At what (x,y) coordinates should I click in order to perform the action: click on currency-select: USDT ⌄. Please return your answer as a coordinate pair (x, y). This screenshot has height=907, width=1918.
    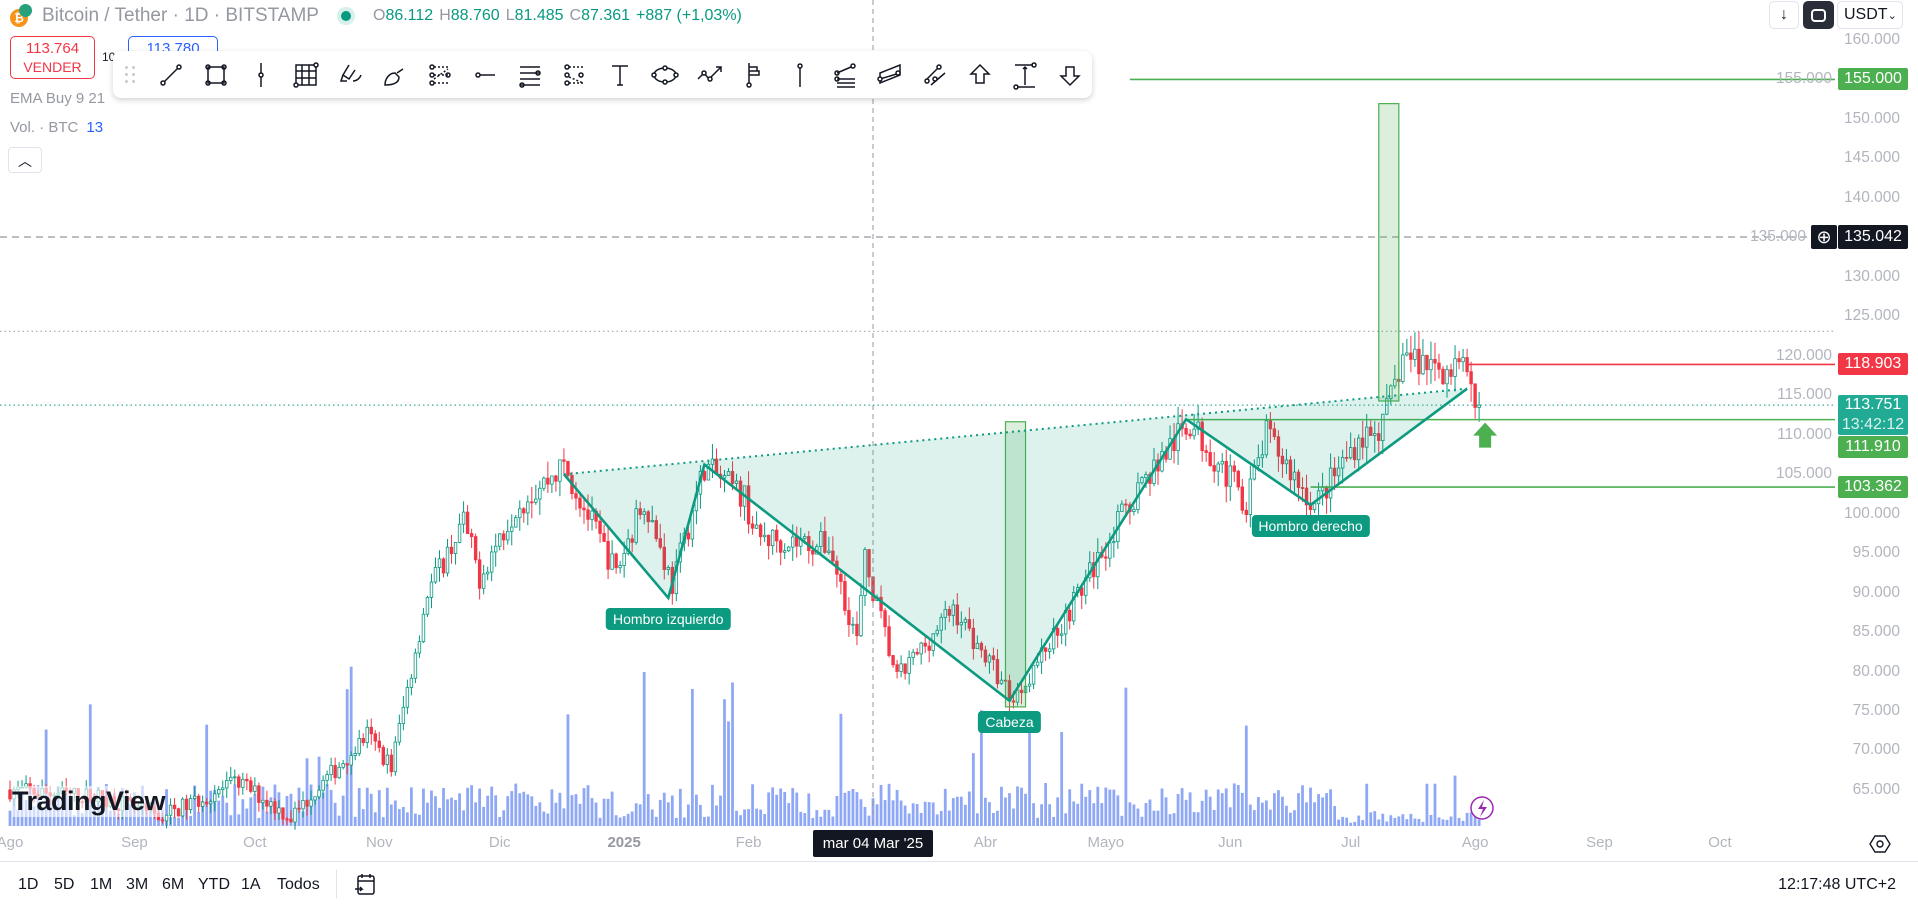
    Looking at the image, I should click on (1870, 15).